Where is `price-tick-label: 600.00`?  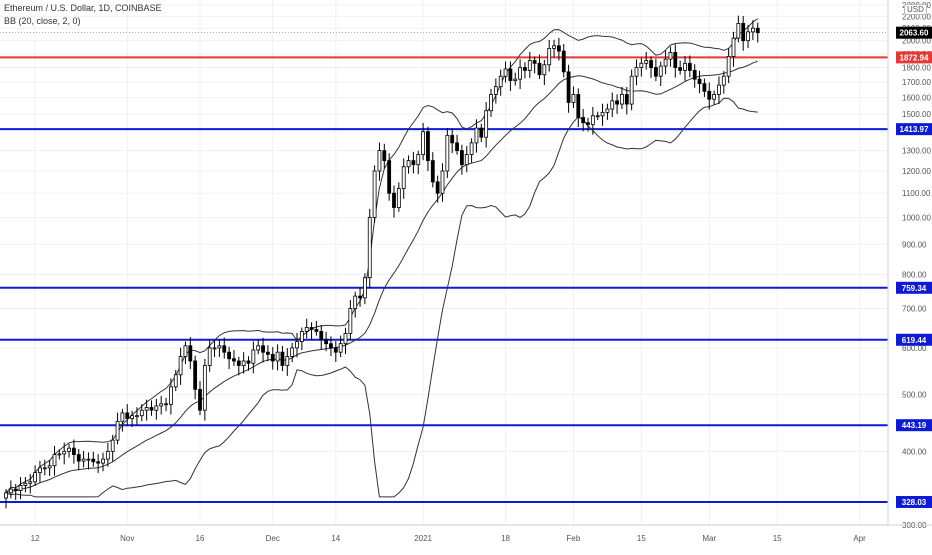
price-tick-label: 600.00 is located at coordinates (914, 348).